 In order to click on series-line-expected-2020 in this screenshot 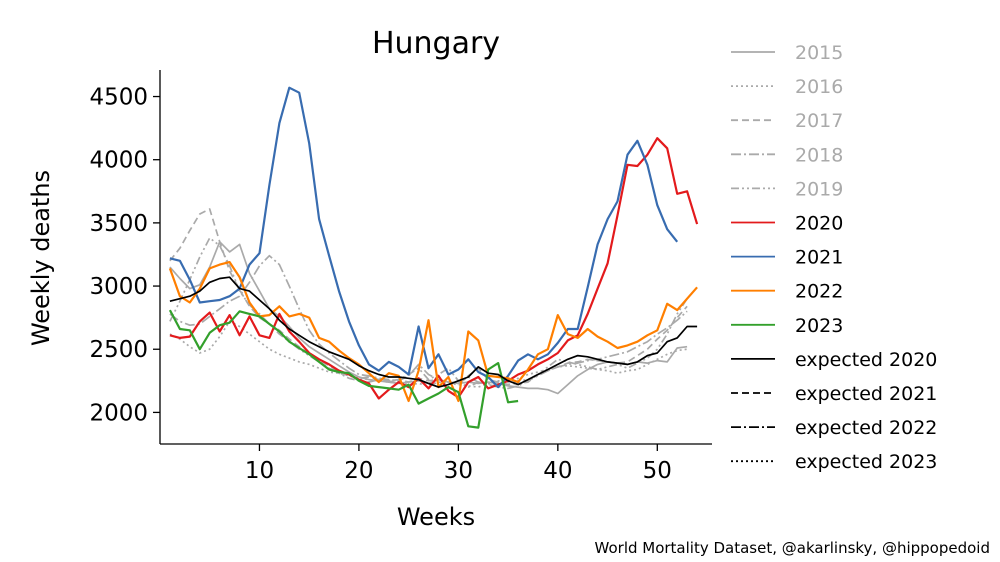, I will do `click(433, 332)`.